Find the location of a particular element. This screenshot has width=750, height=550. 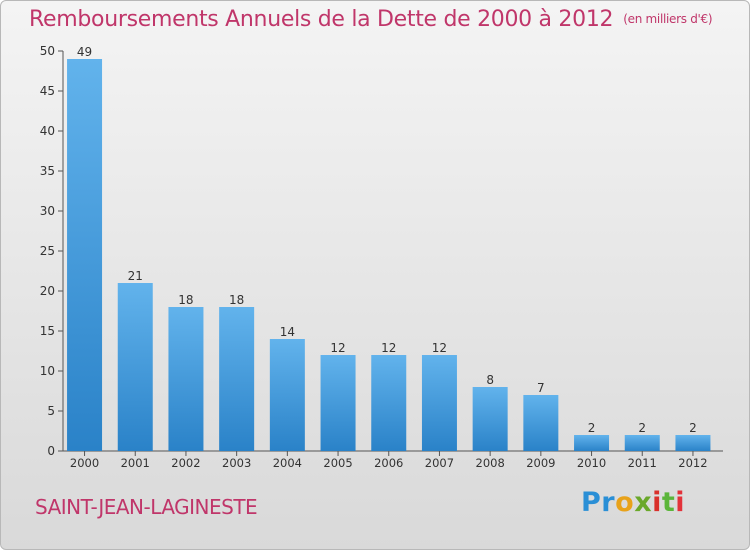

data-label: 49 is located at coordinates (84, 52).